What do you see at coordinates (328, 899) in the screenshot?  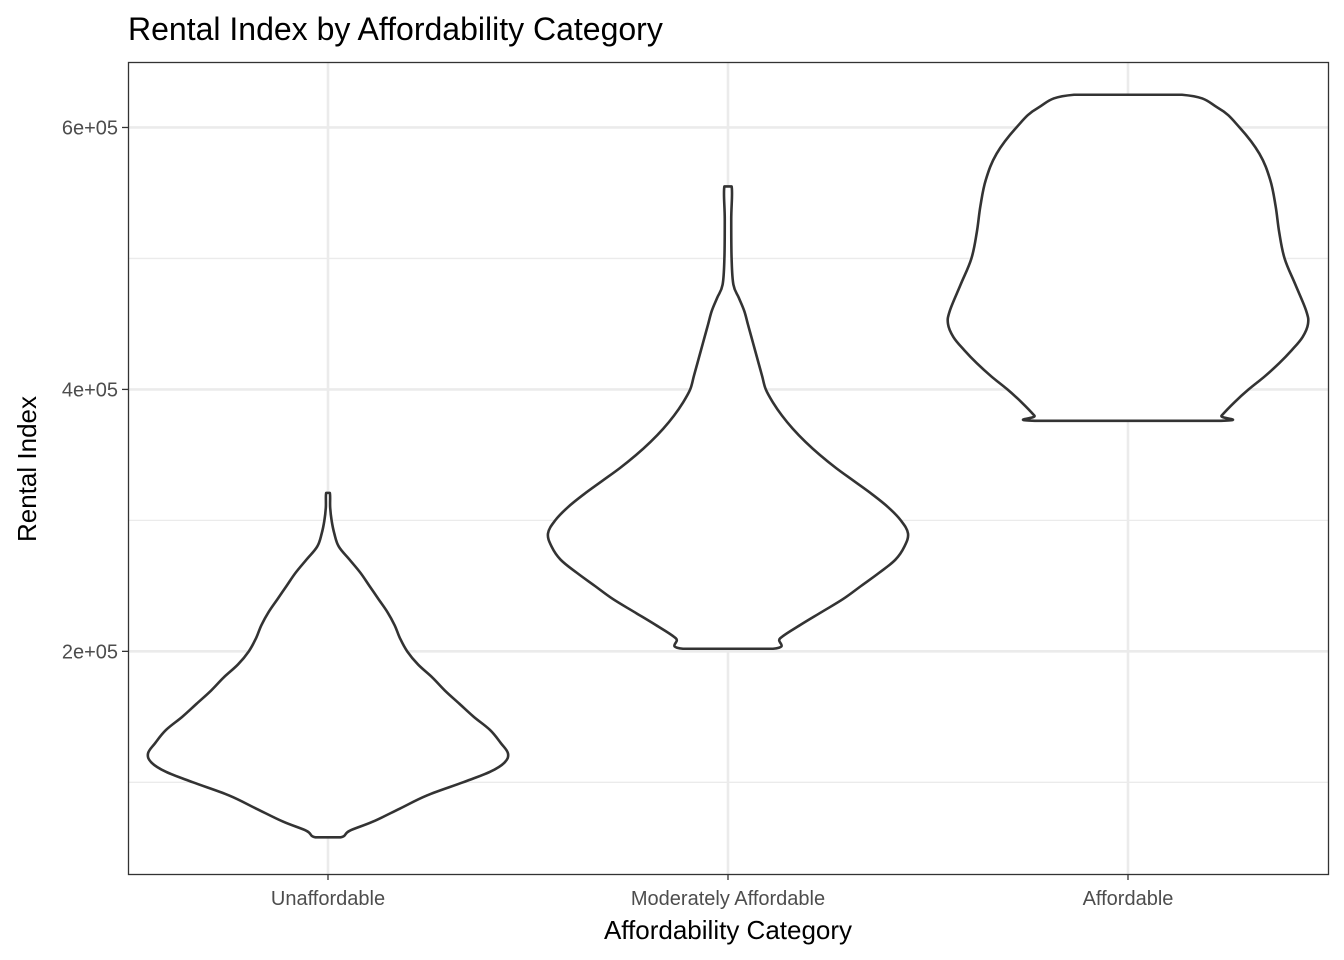 I see `x-tick-label: Unaffordable` at bounding box center [328, 899].